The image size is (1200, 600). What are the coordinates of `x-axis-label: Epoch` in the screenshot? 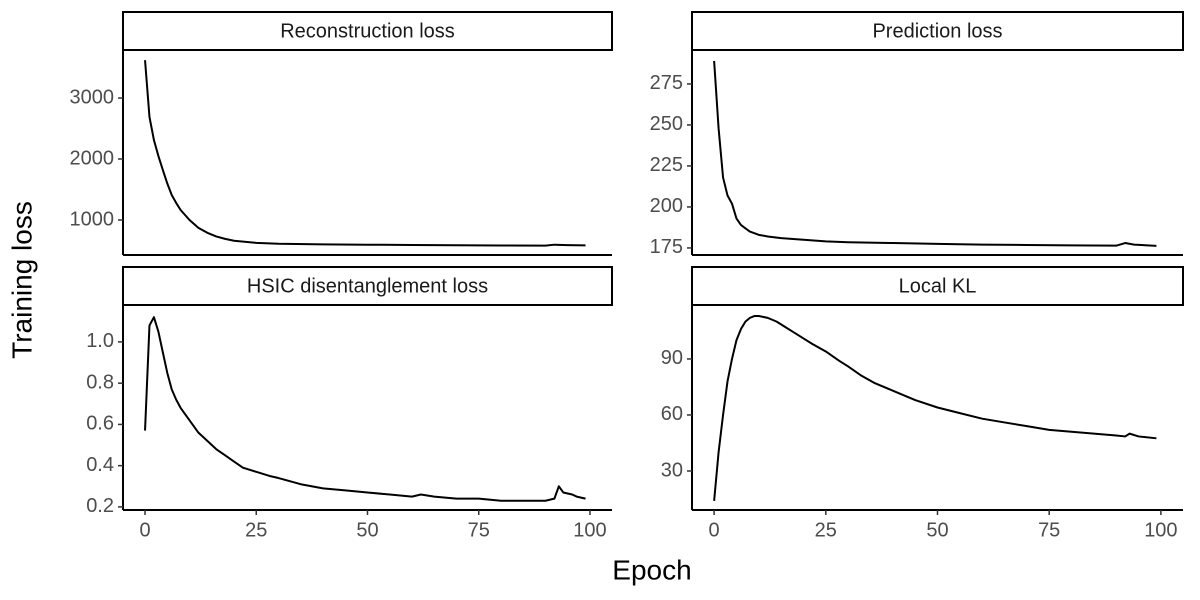 It's located at (651, 569).